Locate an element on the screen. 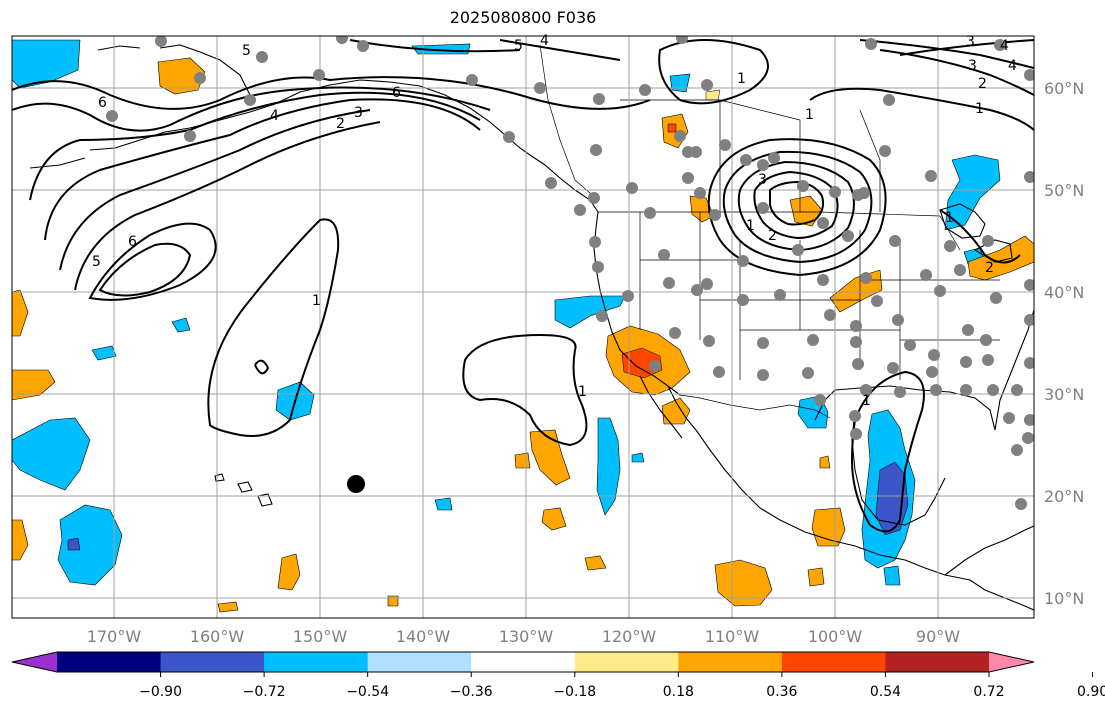 The height and width of the screenshot is (712, 1105). map-title: 2025080800 F036 is located at coordinates (523, 17).